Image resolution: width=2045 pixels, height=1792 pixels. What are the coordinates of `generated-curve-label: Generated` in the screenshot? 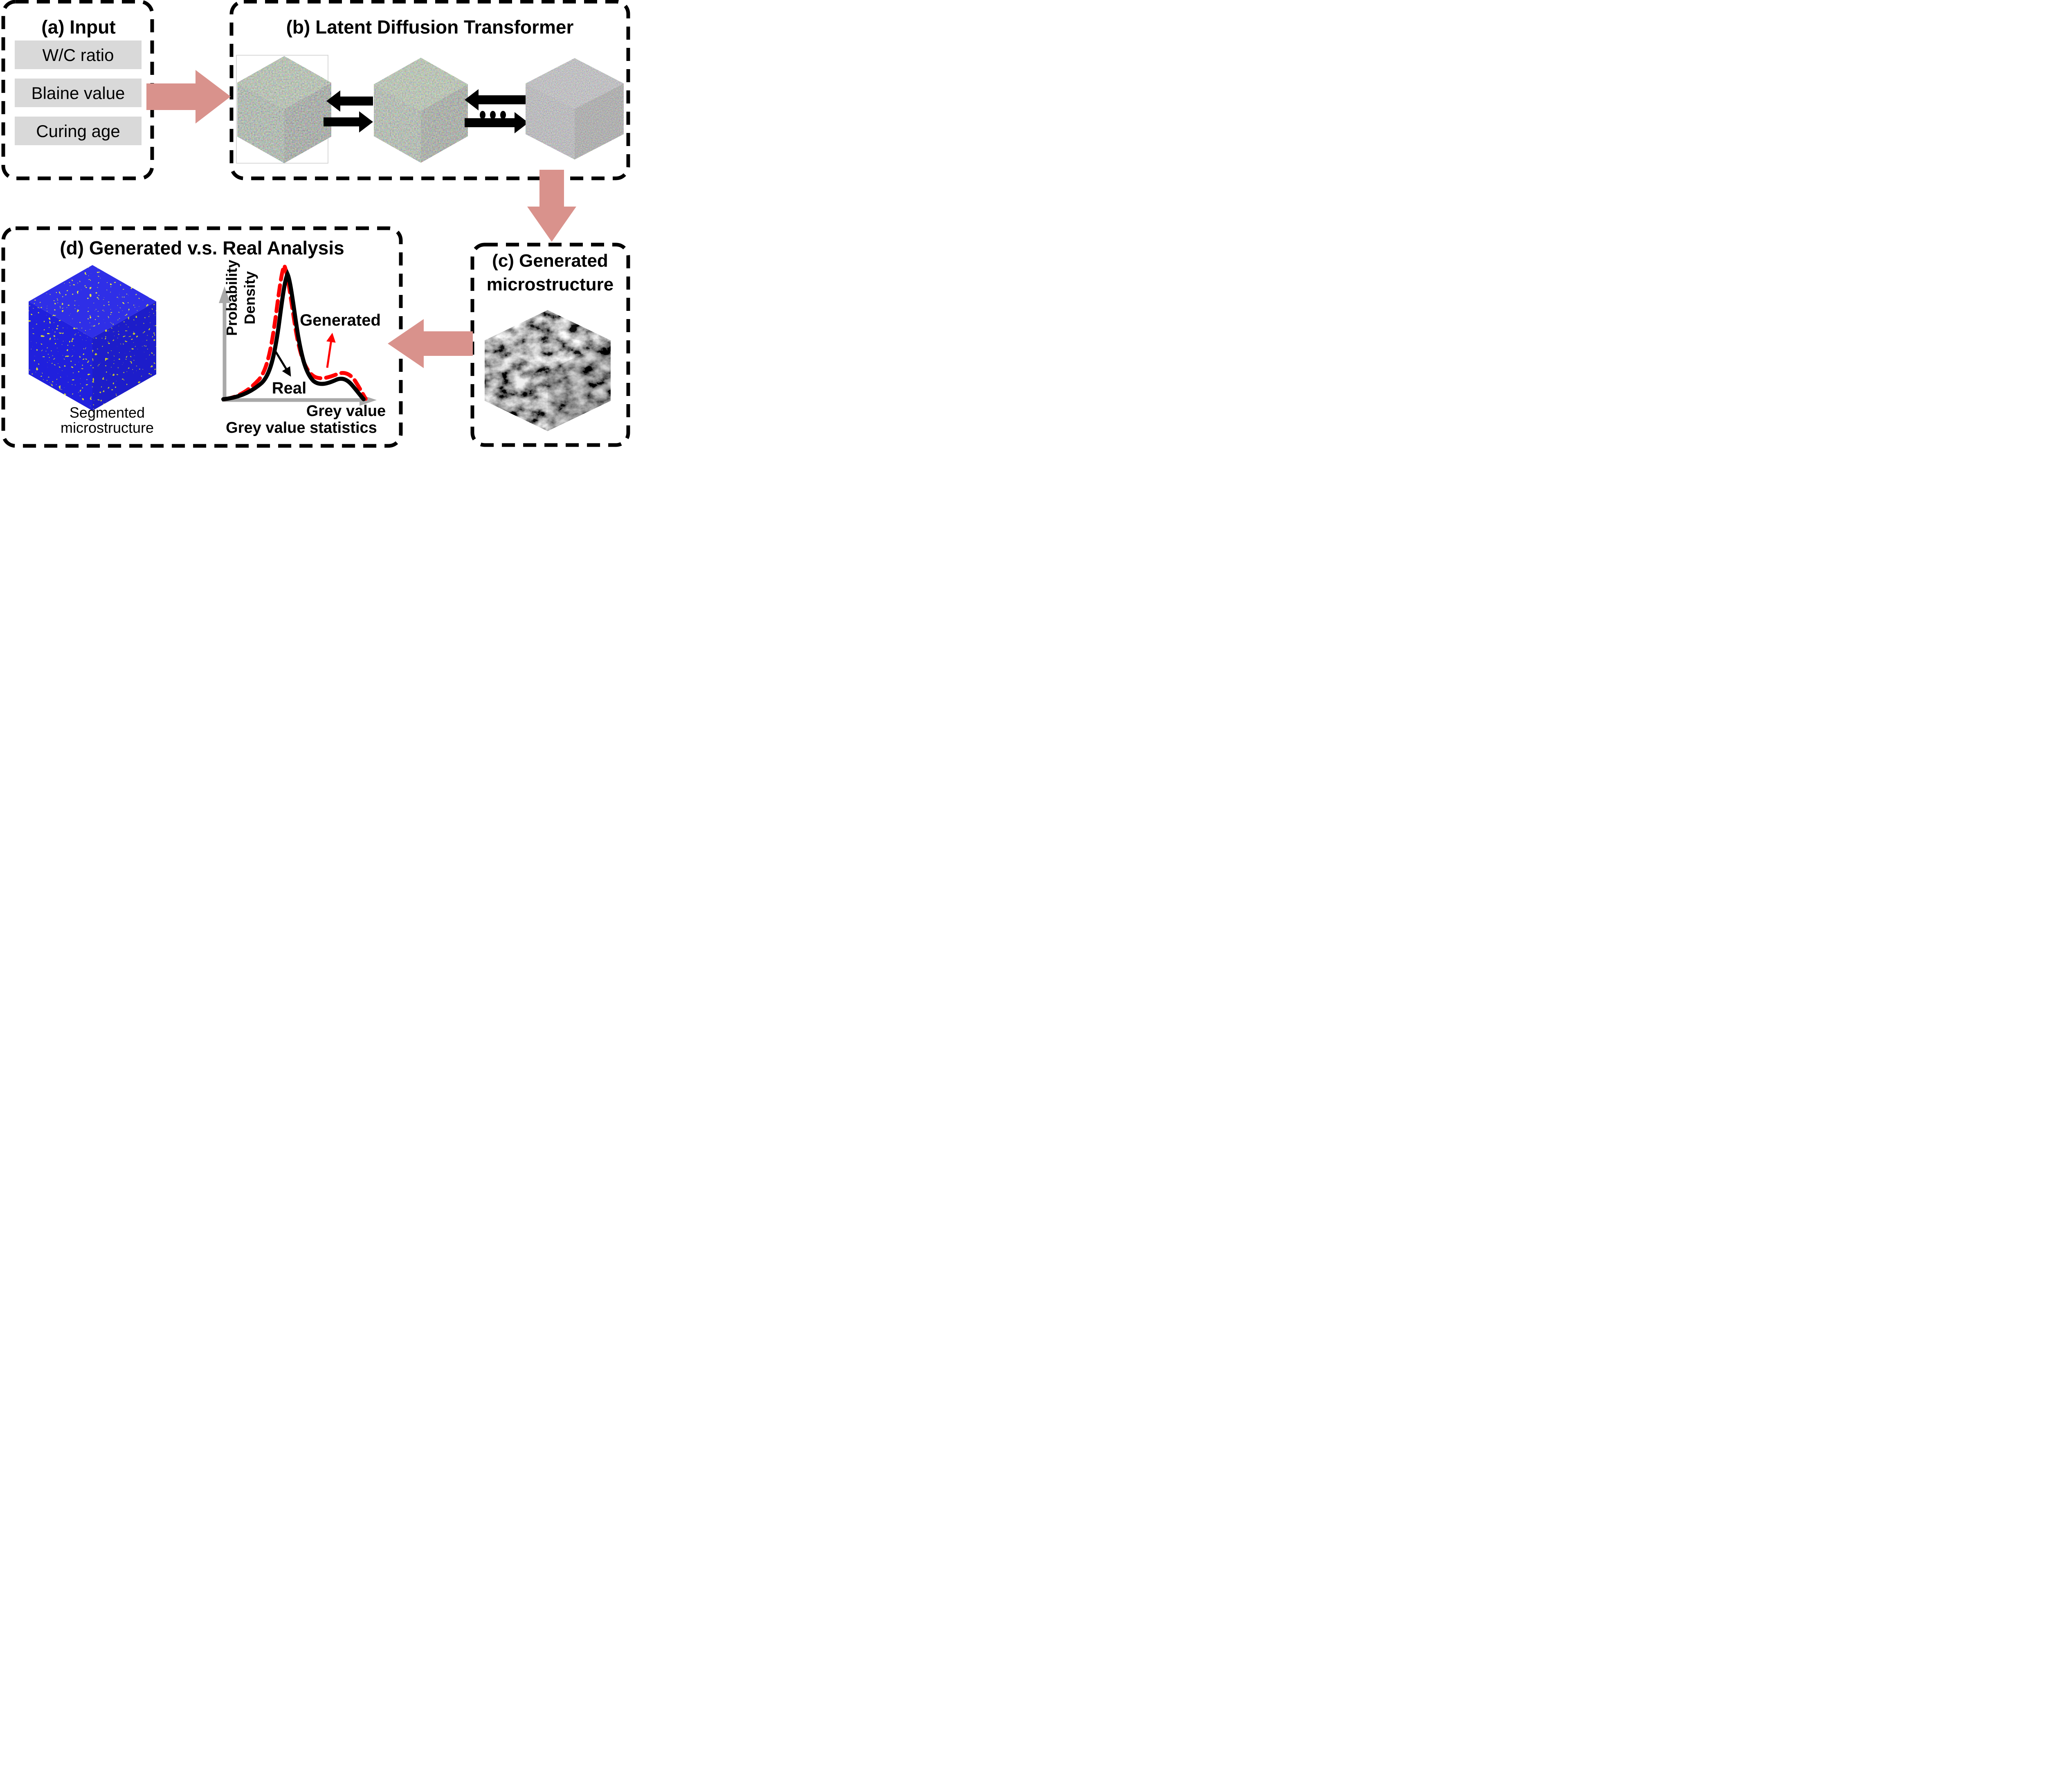 It's located at (340, 320).